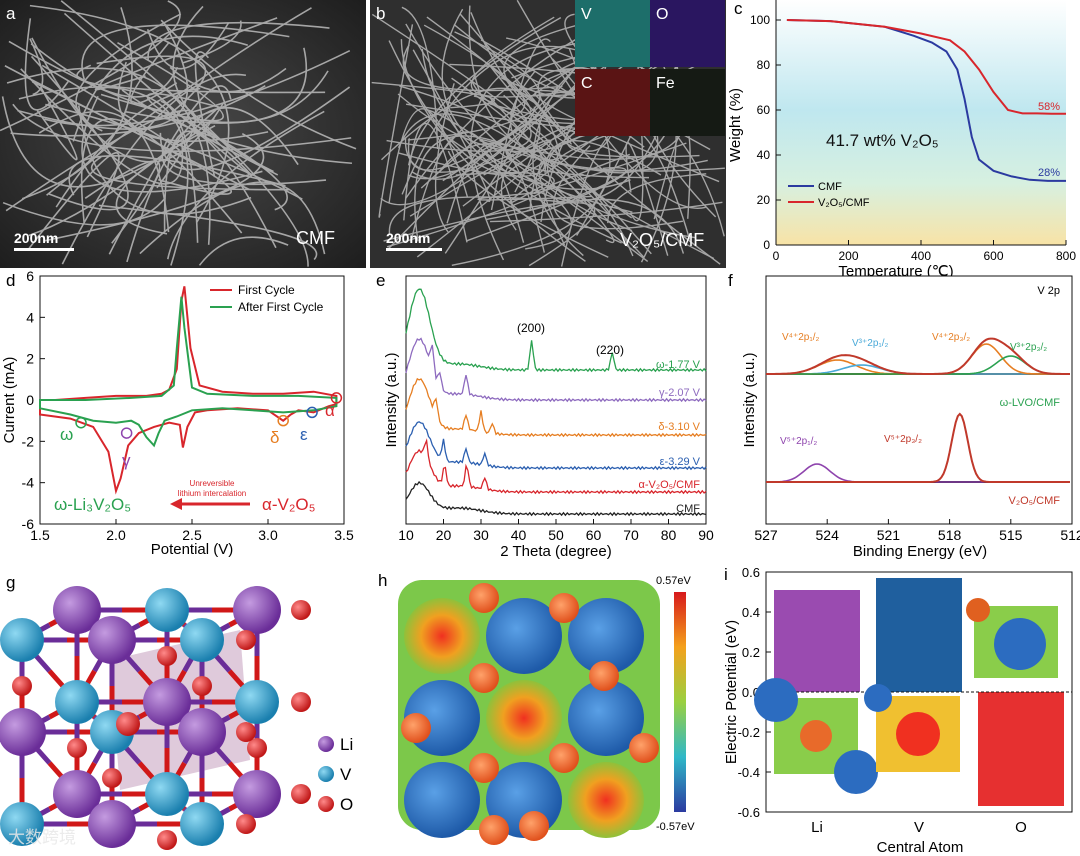  I want to click on trace-label-alpha: α-V₂O₅/CMF, so click(670, 485).